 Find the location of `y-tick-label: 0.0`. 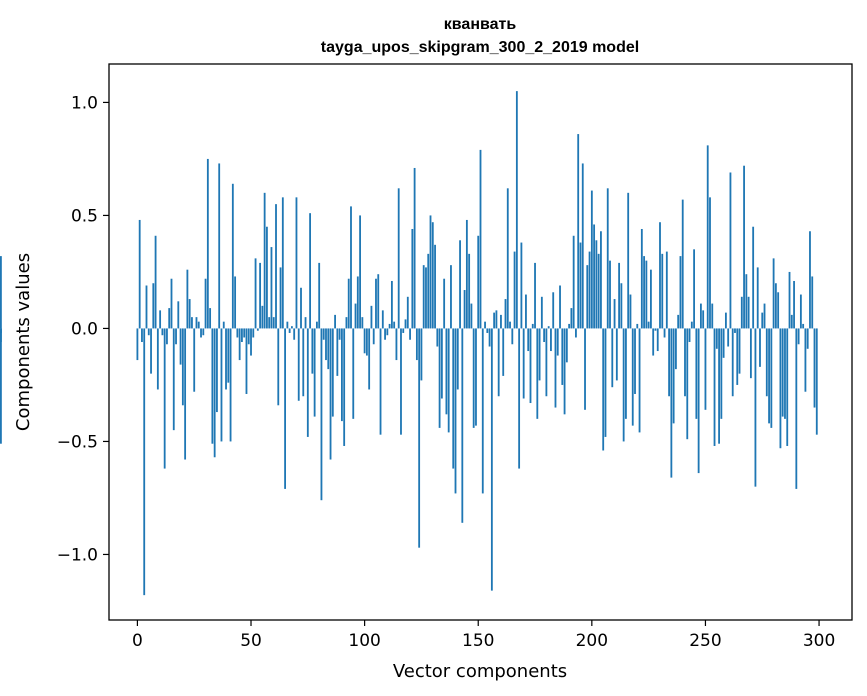

y-tick-label: 0.0 is located at coordinates (84, 329).